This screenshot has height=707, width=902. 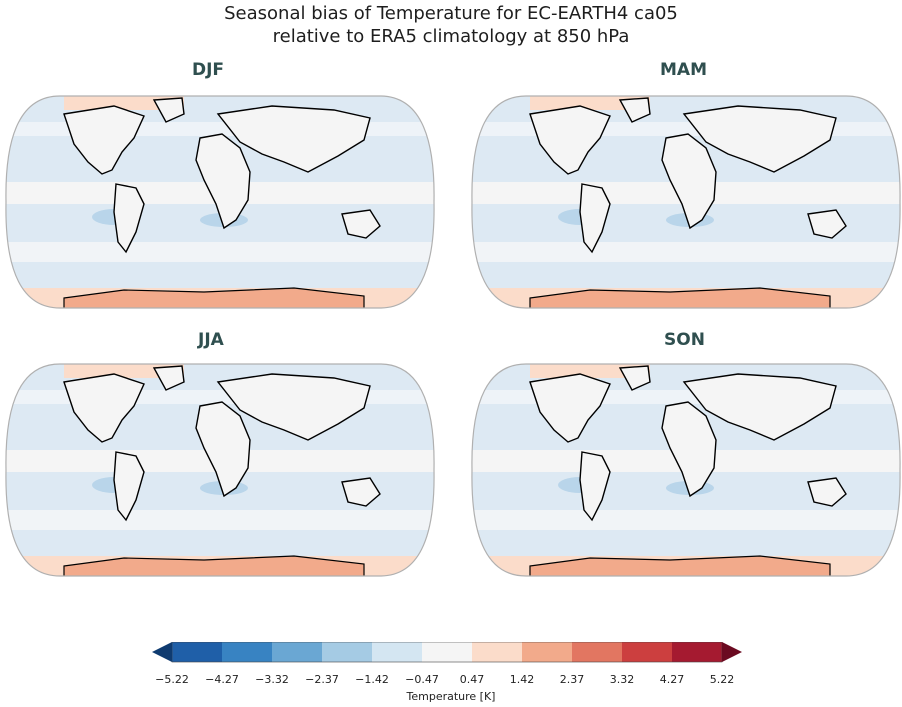 What do you see at coordinates (451, 36) in the screenshot?
I see `figure-title-line2: relative to ERA5 climatology at 850 hPa` at bounding box center [451, 36].